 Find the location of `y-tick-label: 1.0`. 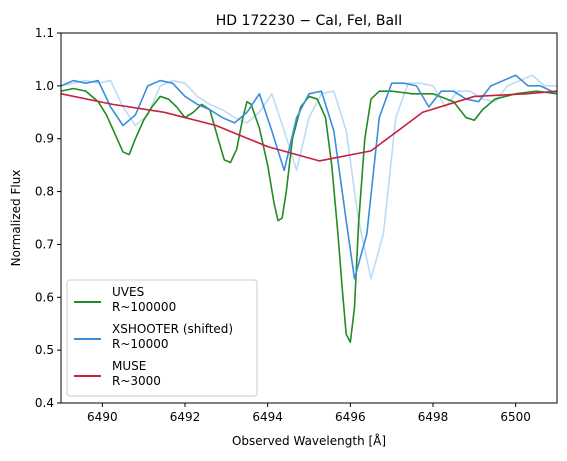

y-tick-label: 1.0 is located at coordinates (44, 86).